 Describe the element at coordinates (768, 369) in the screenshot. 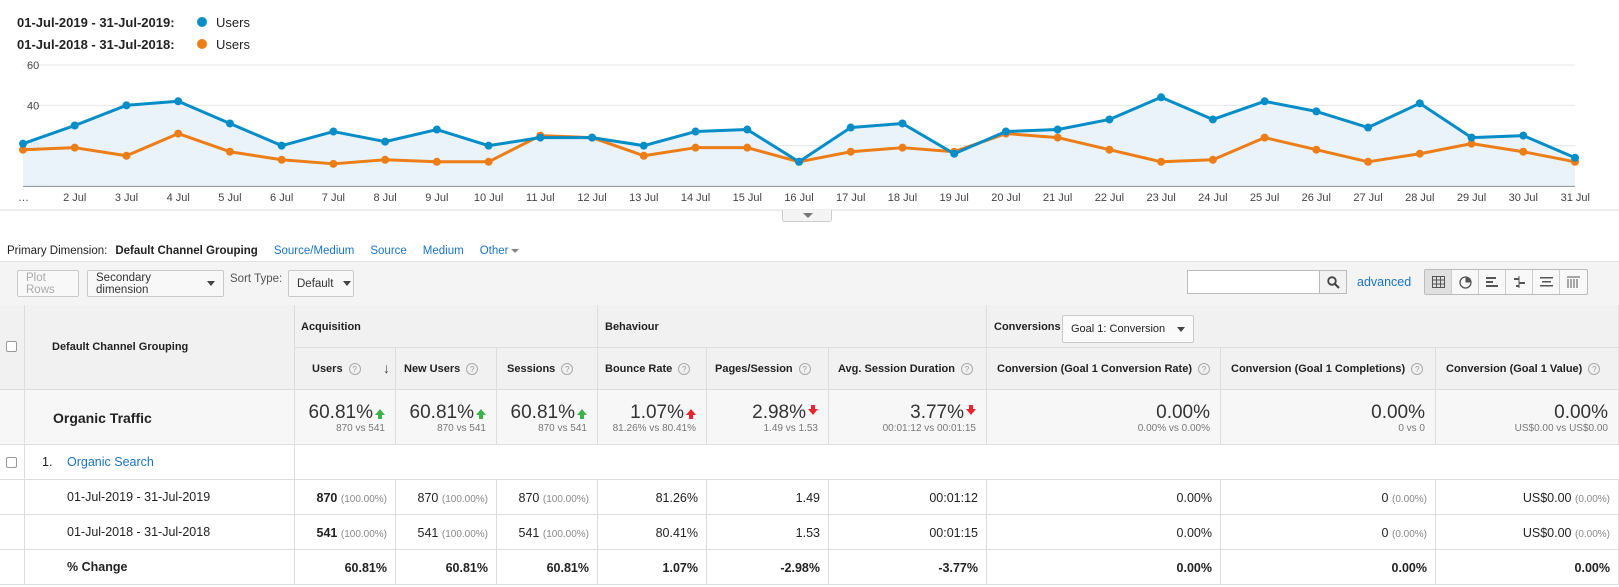

I see `column-header-pages-session: Pages/Session?` at that location.